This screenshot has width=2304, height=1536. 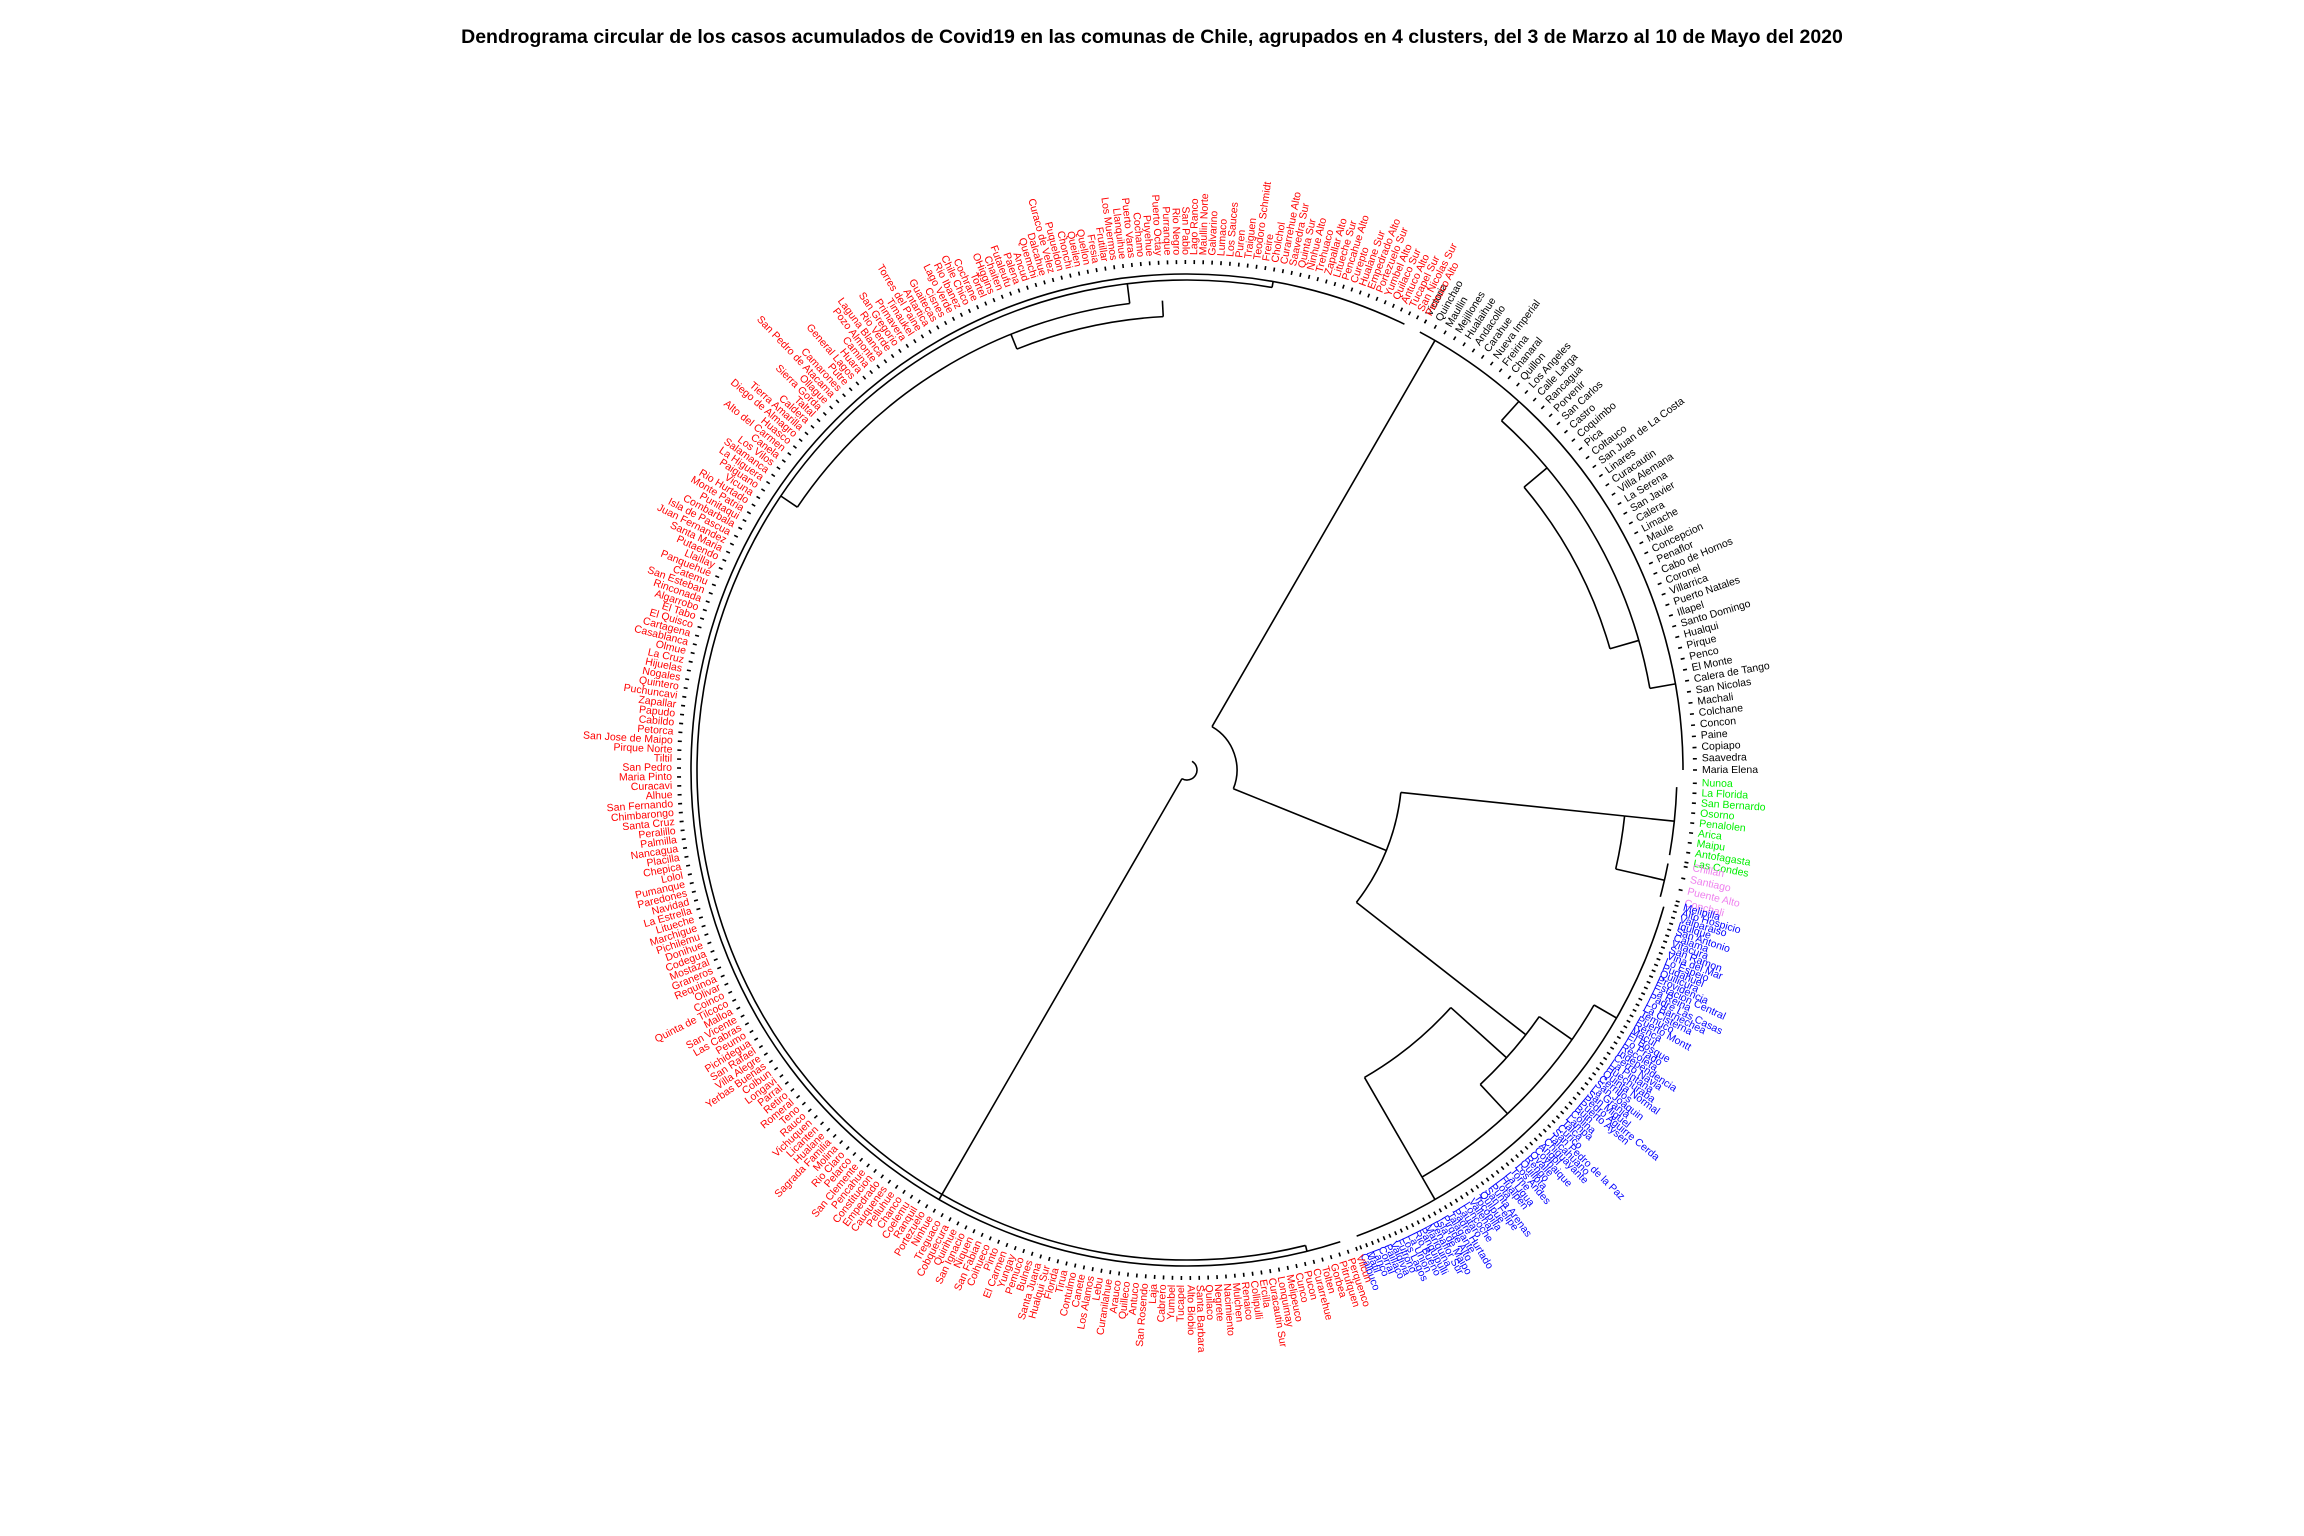 I want to click on leaf-label: Lumaco, so click(x=1222, y=237).